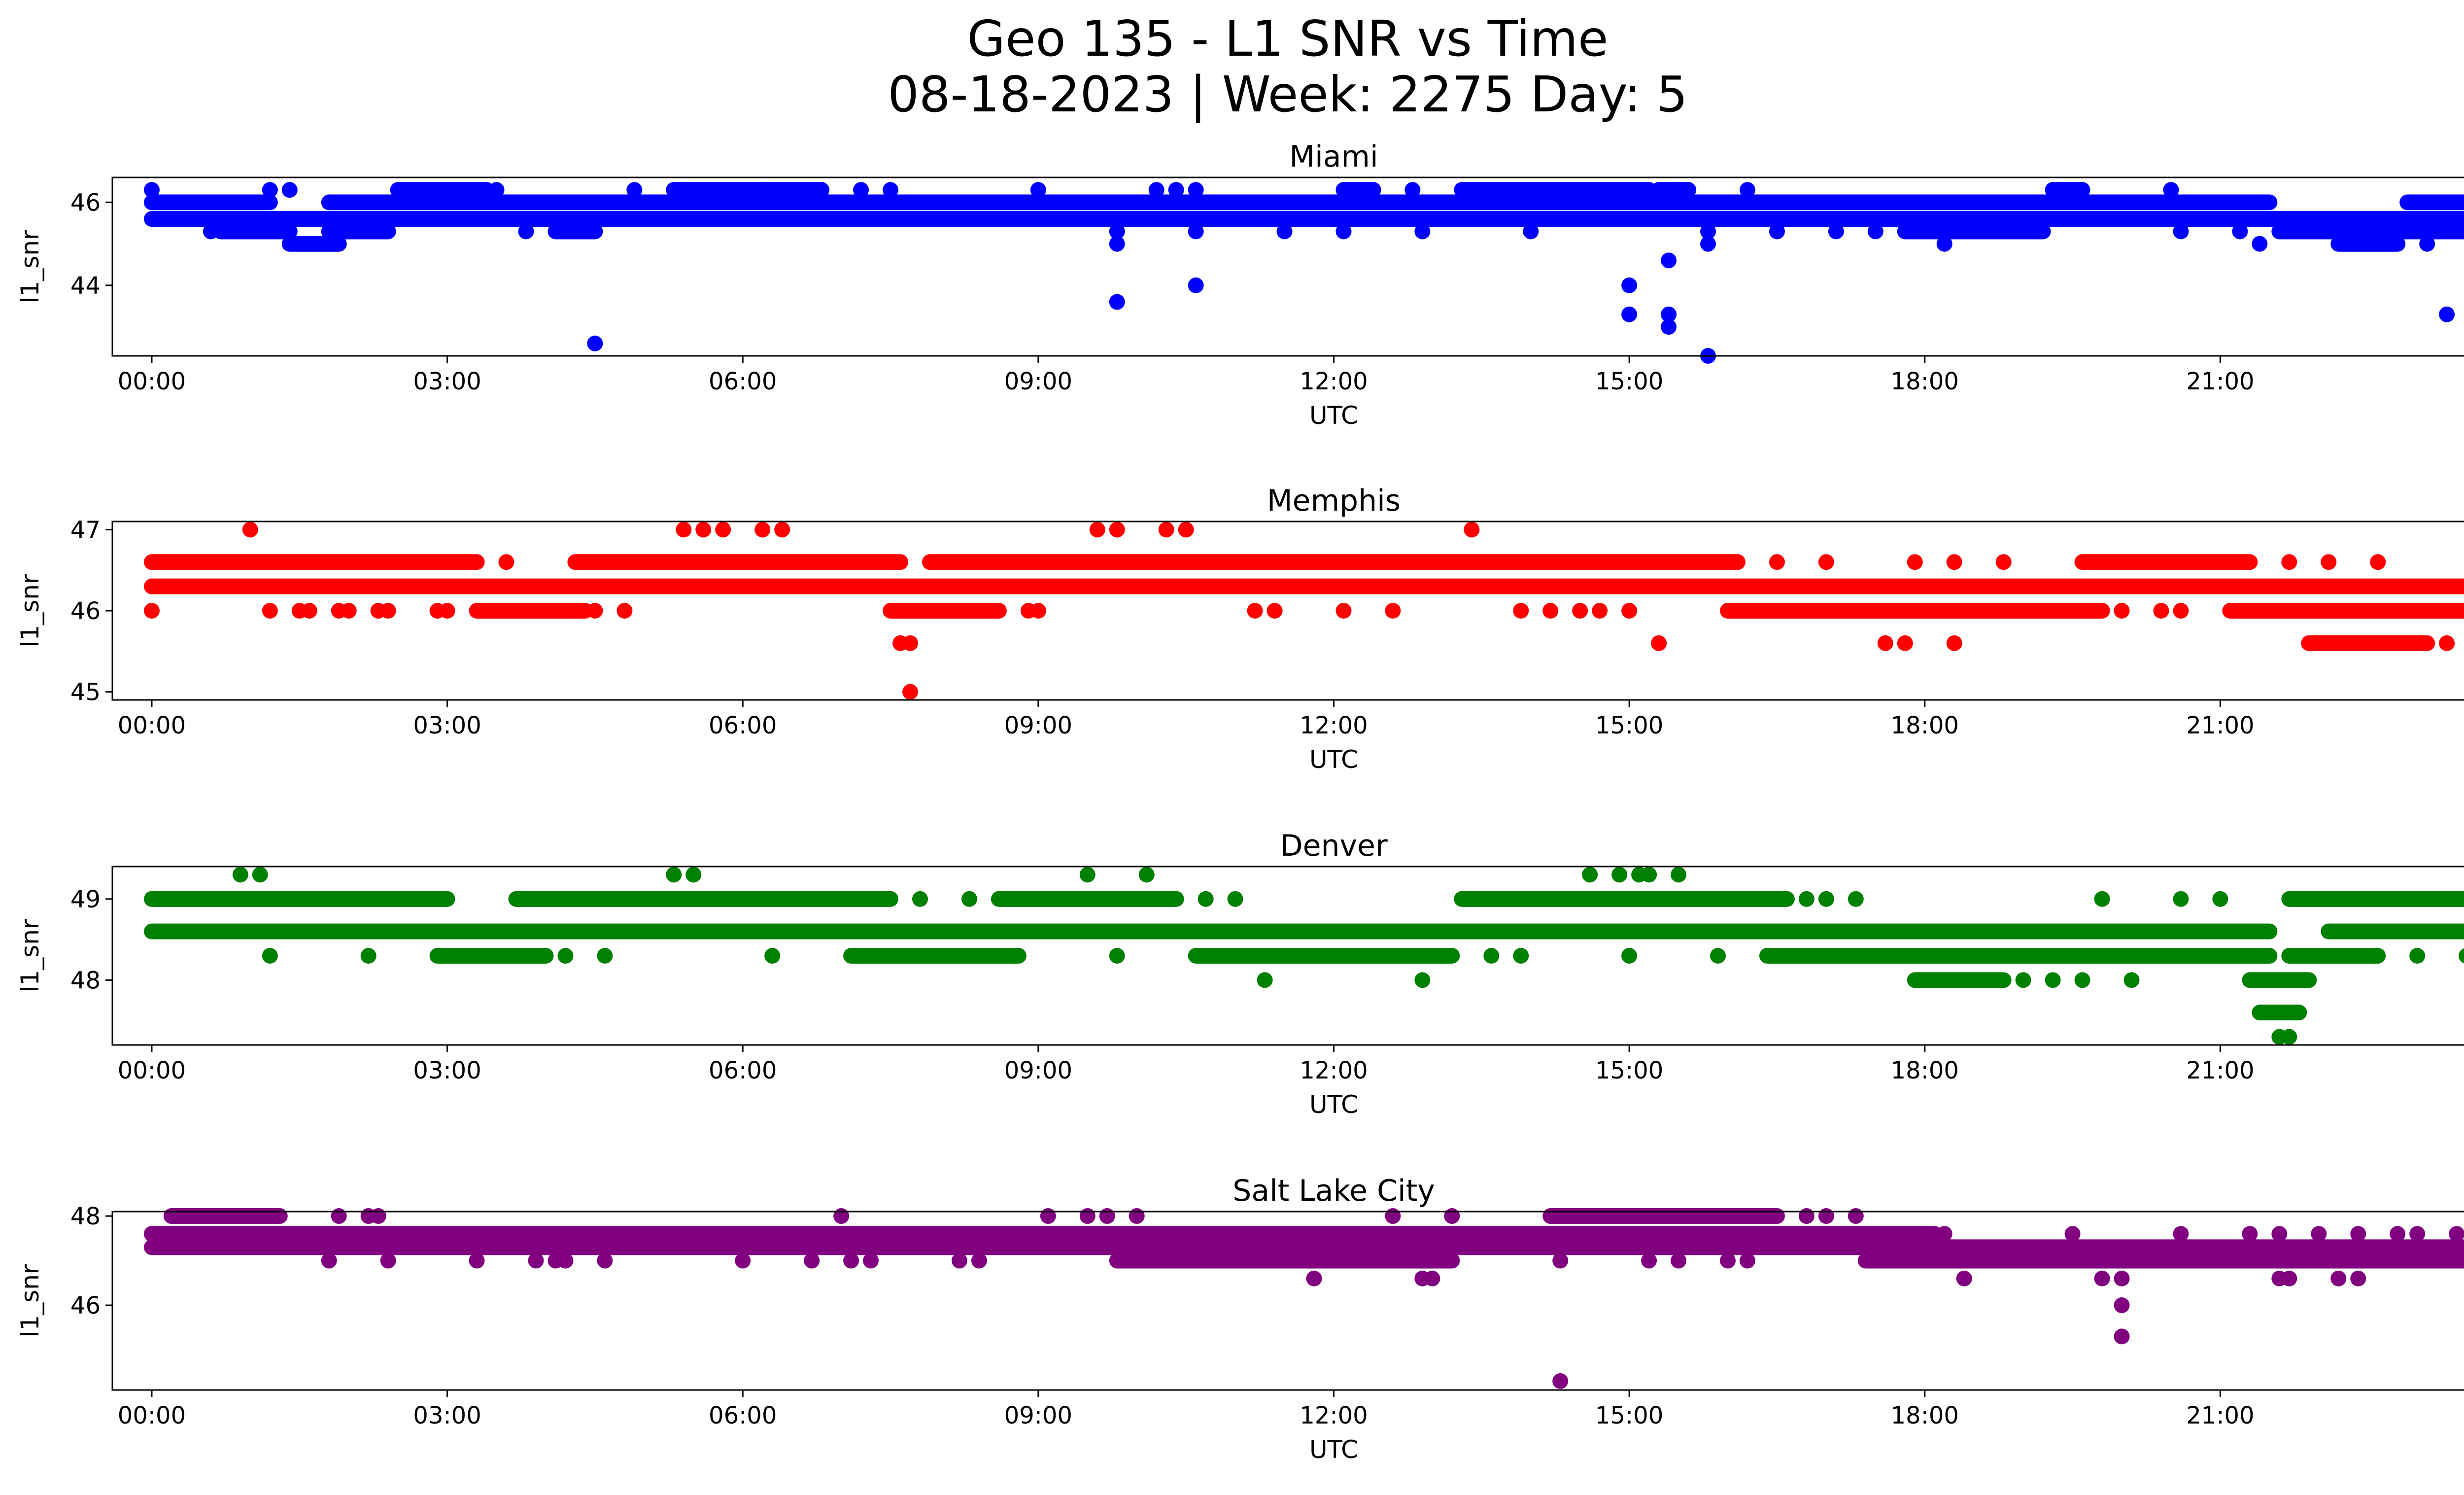  I want to click on x-tick-label: 06:00, so click(743, 381).